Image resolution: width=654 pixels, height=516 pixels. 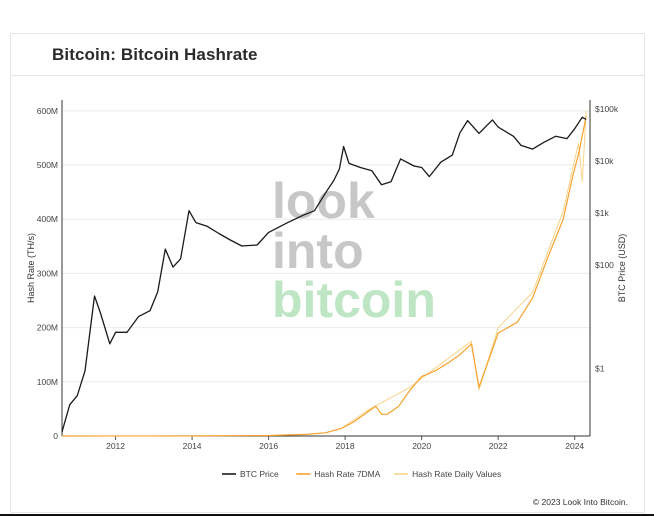 I want to click on x-tick-label: 2014, so click(x=192, y=446).